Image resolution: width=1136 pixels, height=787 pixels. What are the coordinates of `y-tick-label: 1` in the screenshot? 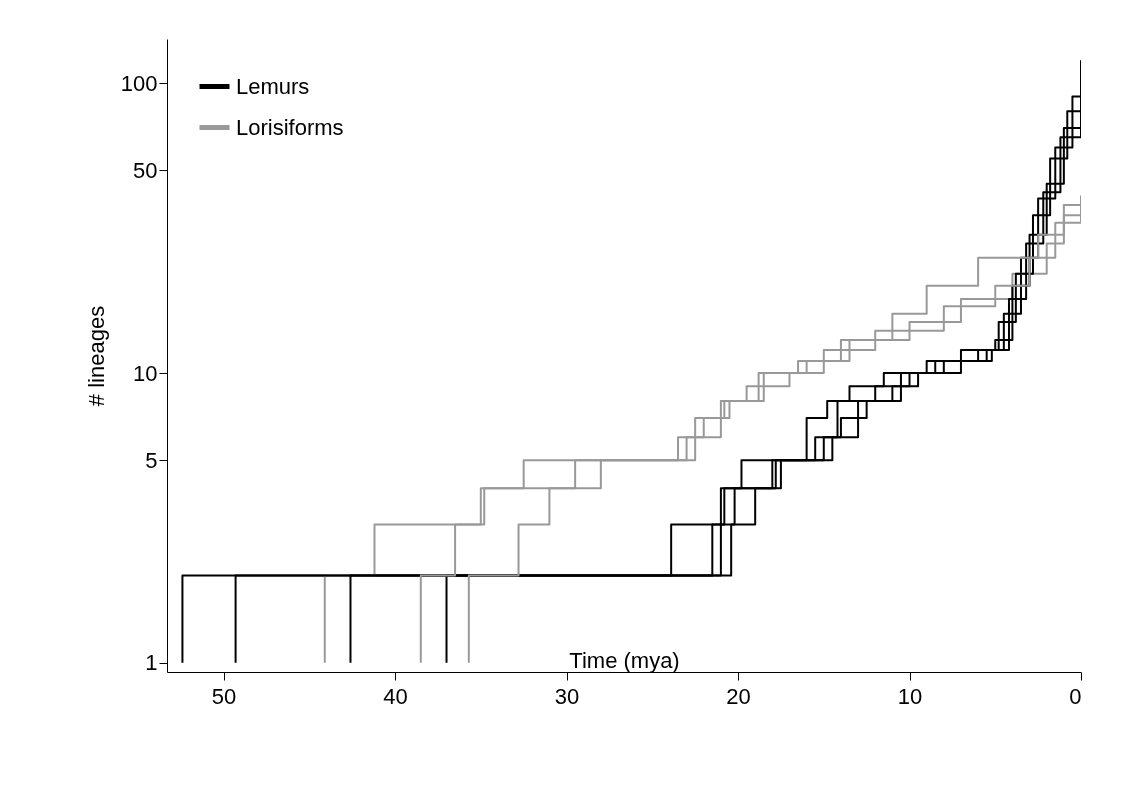 It's located at (151, 663).